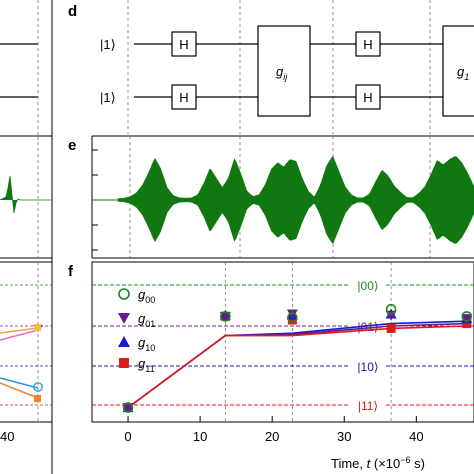 This screenshot has width=474, height=474. I want to click on gate-label: gij, so click(282, 73).